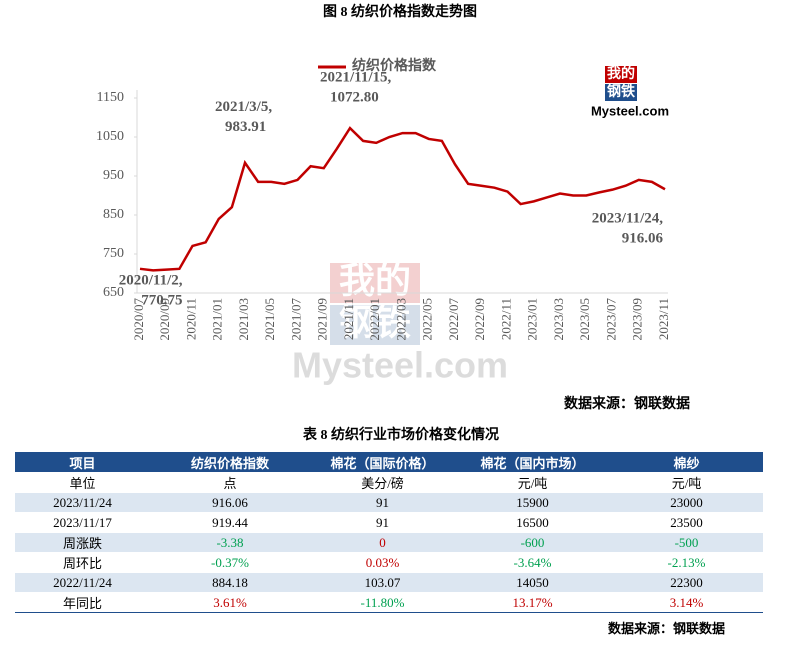 The width and height of the screenshot is (802, 652). What do you see at coordinates (621, 91) in the screenshot?
I see `logo-bottom: 钢铁` at bounding box center [621, 91].